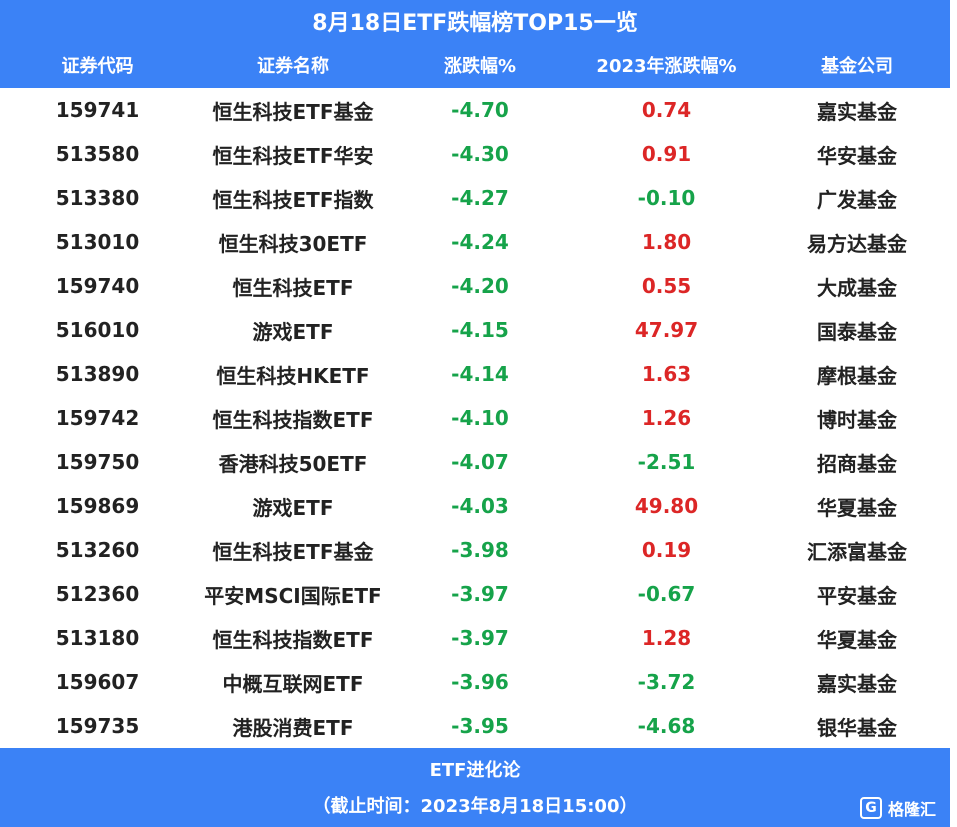 This screenshot has height=827, width=957. Describe the element at coordinates (911, 809) in the screenshot. I see `logo-text: 格隆汇` at that location.